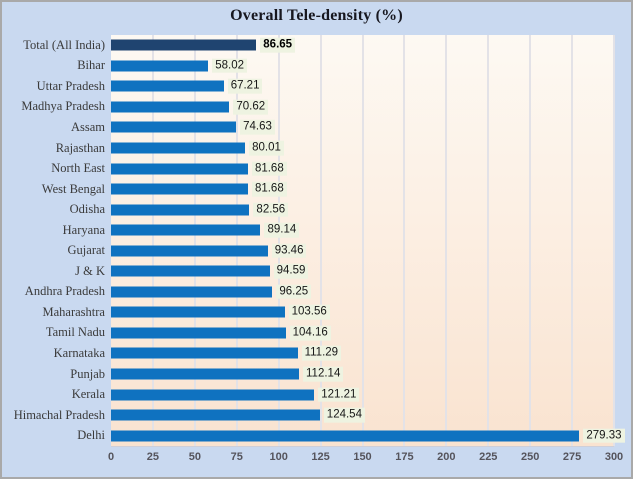 This screenshot has height=479, width=633. I want to click on value-label: 279.33, so click(604, 435).